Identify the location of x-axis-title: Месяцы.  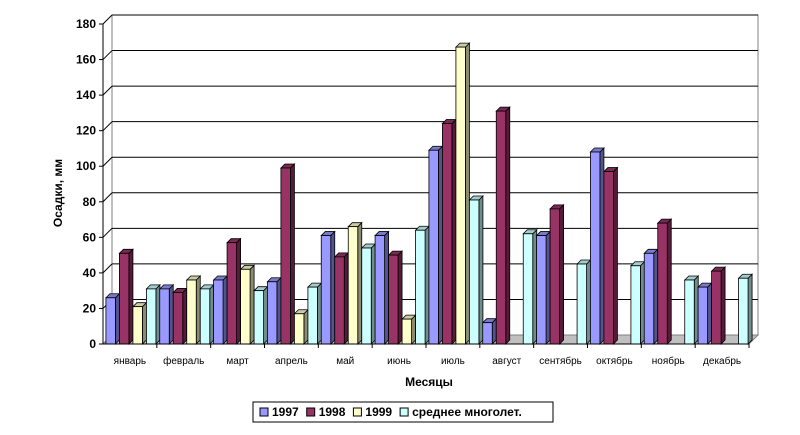
(429, 382).